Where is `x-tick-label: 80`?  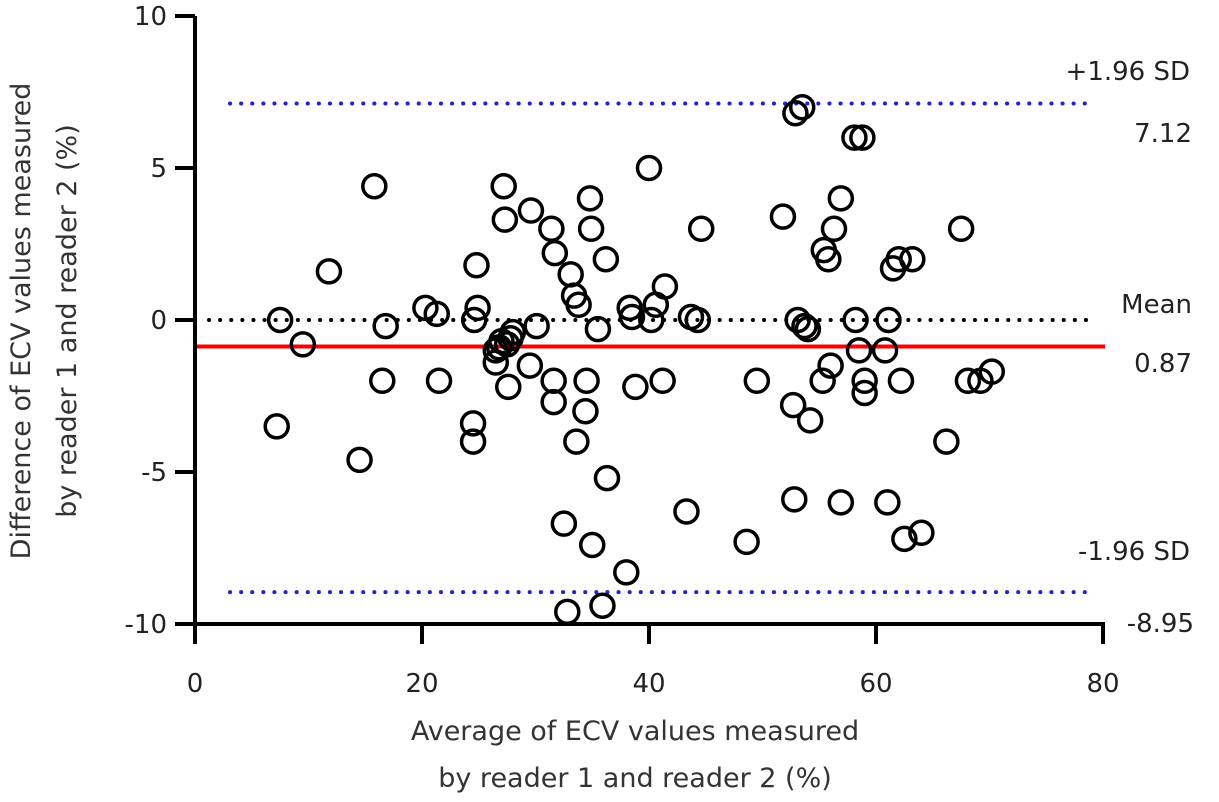
x-tick-label: 80 is located at coordinates (1102, 684).